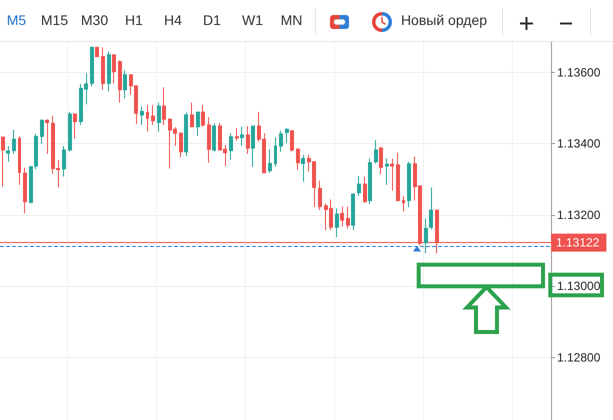  What do you see at coordinates (579, 72) in the screenshot?
I see `y-tick-label: 1.13600` at bounding box center [579, 72].